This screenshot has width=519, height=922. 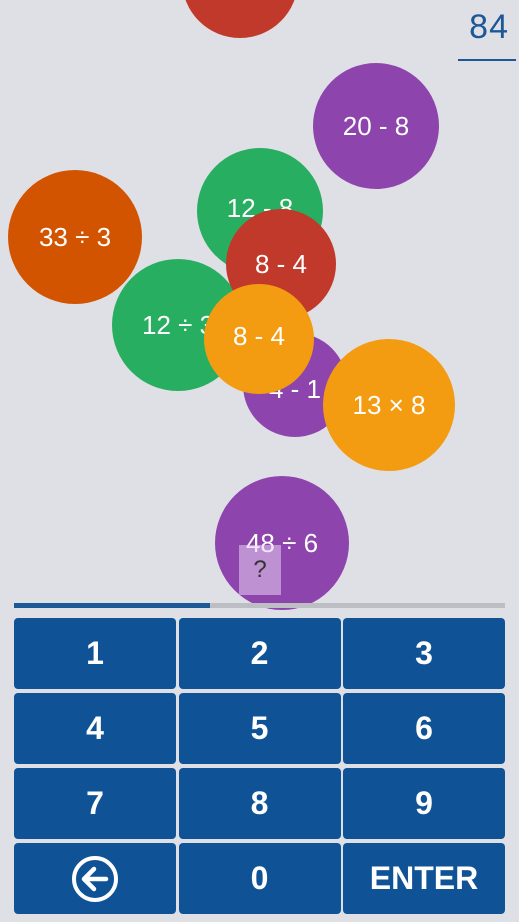 What do you see at coordinates (259, 653) in the screenshot?
I see `key-2: 2` at bounding box center [259, 653].